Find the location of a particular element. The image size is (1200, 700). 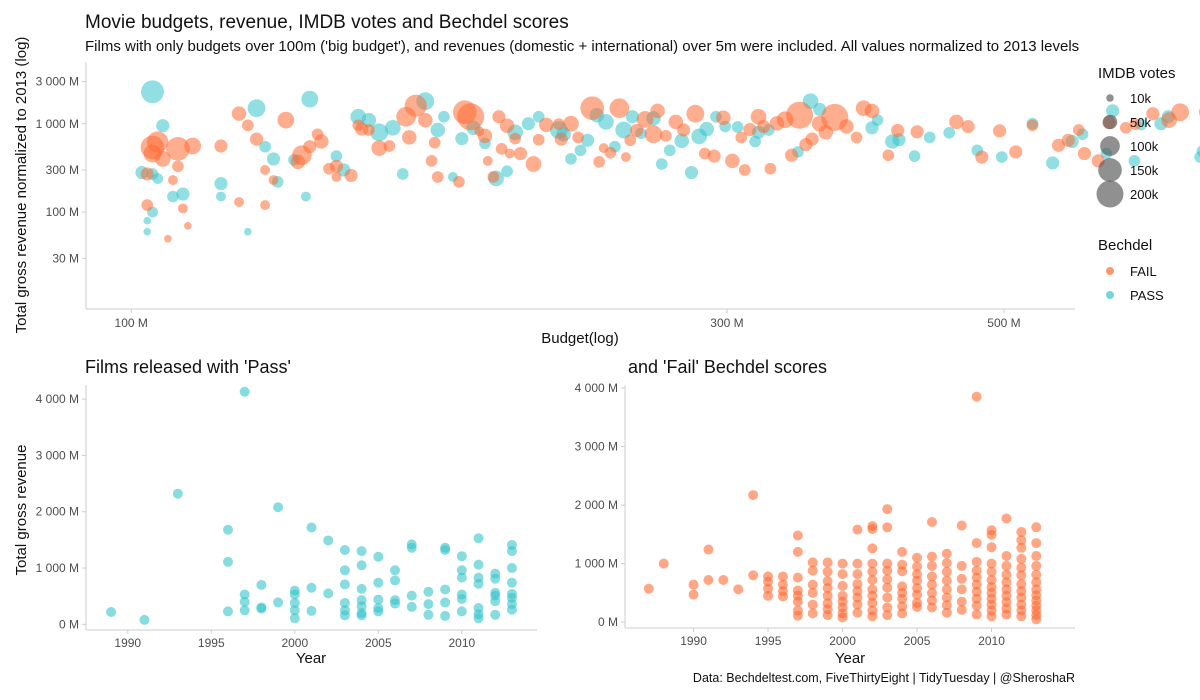

legend-size-label: 150k is located at coordinates (1144, 170).